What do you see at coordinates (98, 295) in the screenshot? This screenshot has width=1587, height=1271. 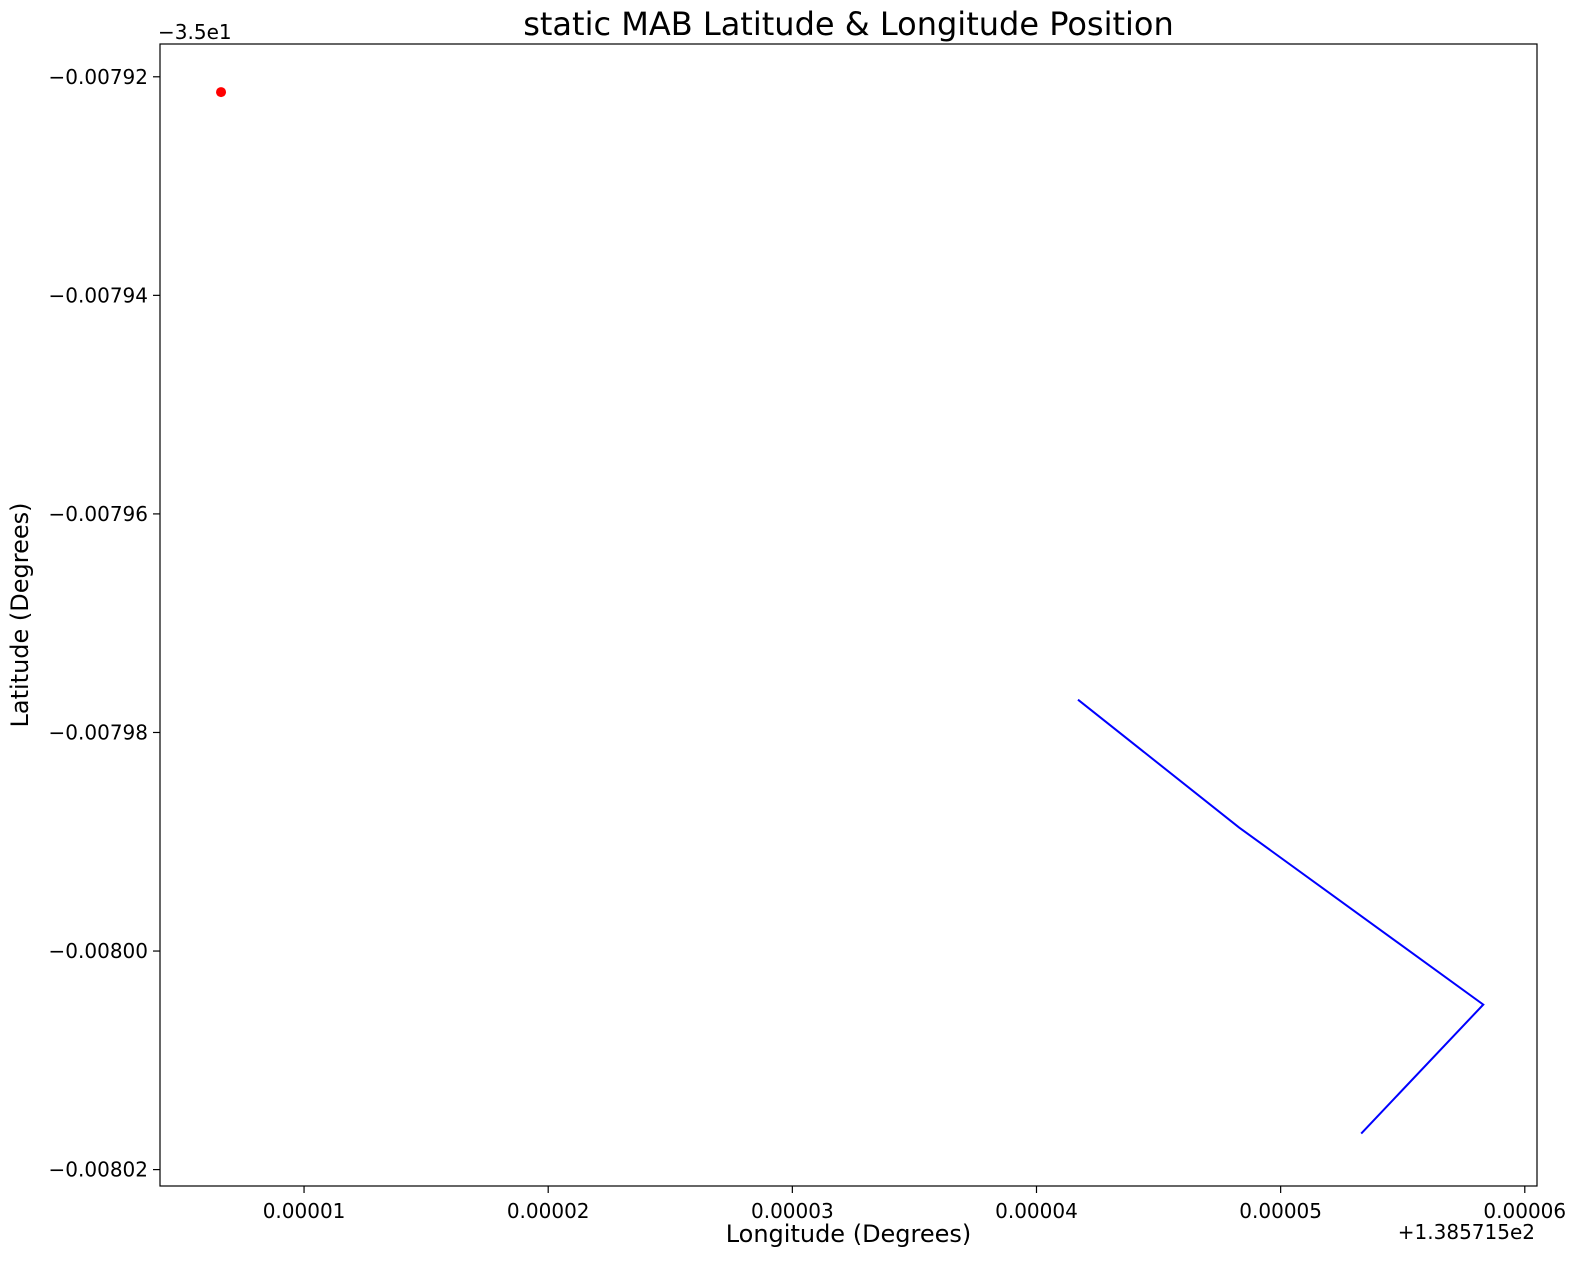 I see `y-tick-label: −0.00794` at bounding box center [98, 295].